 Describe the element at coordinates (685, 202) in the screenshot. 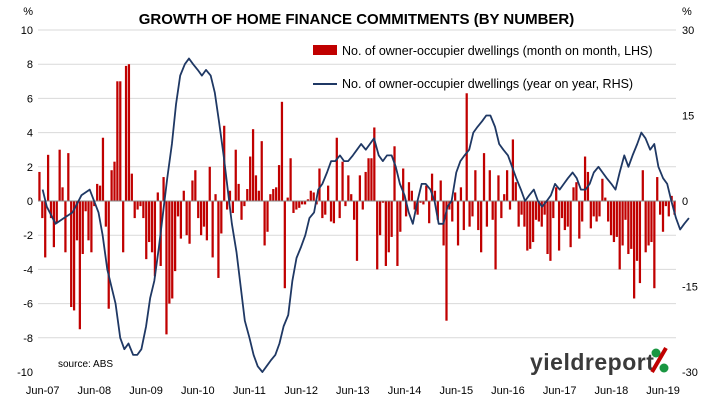

I see `right-tick-label: 0` at that location.